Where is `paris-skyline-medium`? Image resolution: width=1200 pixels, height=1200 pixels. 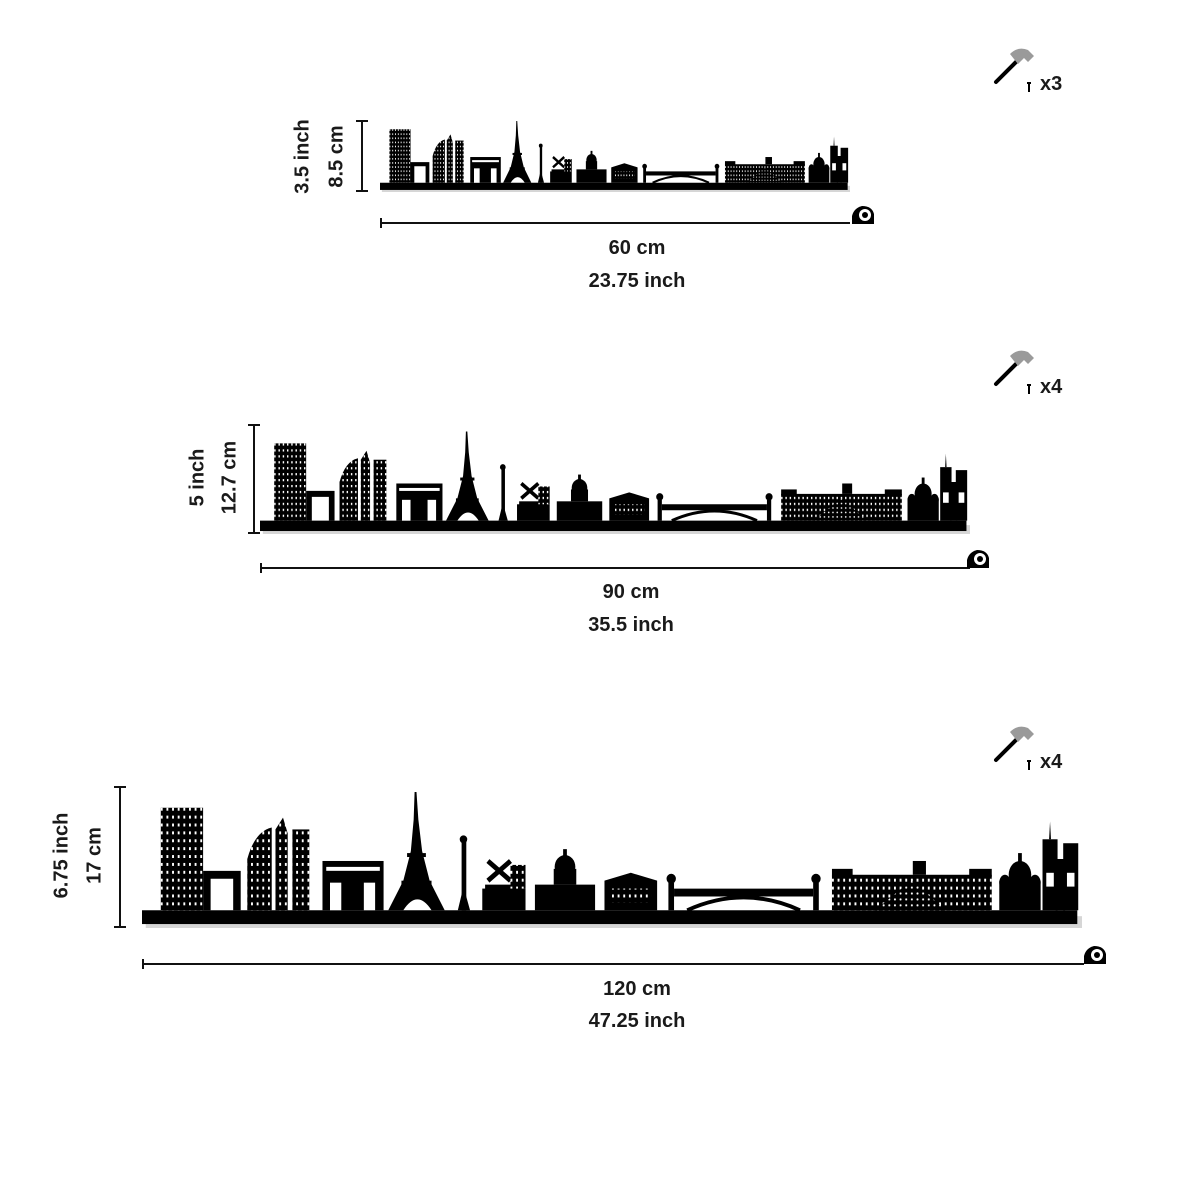
paris-skyline-medium is located at coordinates (615, 482).